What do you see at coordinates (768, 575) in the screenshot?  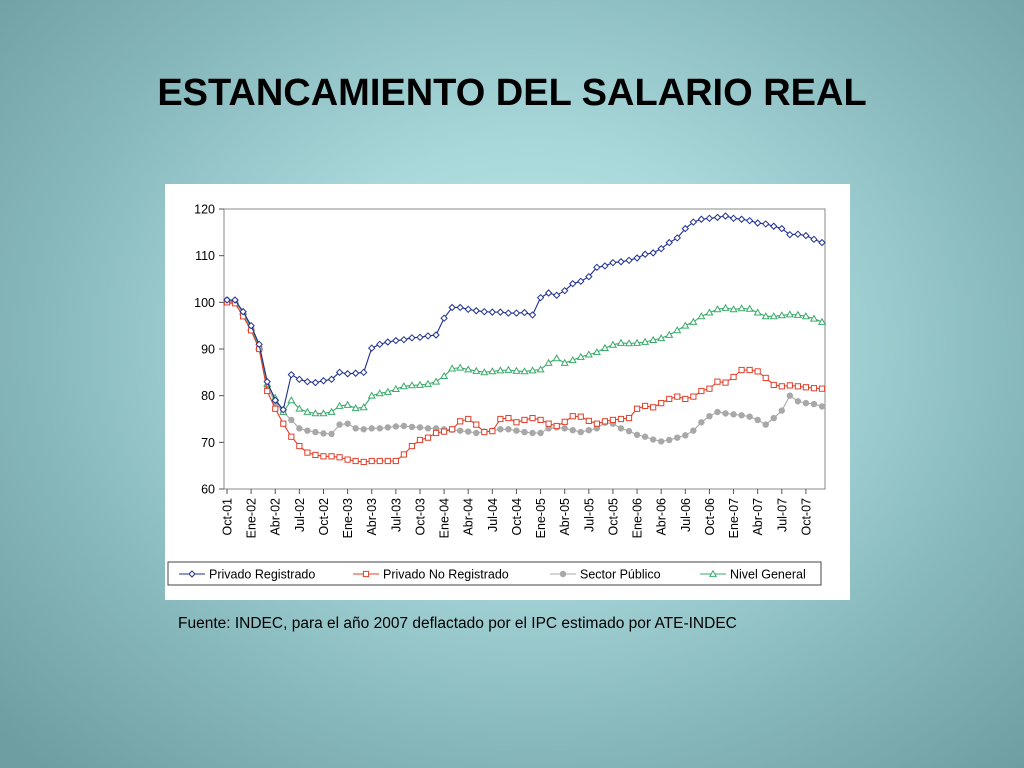 I see `legend-label: Nivel General` at bounding box center [768, 575].